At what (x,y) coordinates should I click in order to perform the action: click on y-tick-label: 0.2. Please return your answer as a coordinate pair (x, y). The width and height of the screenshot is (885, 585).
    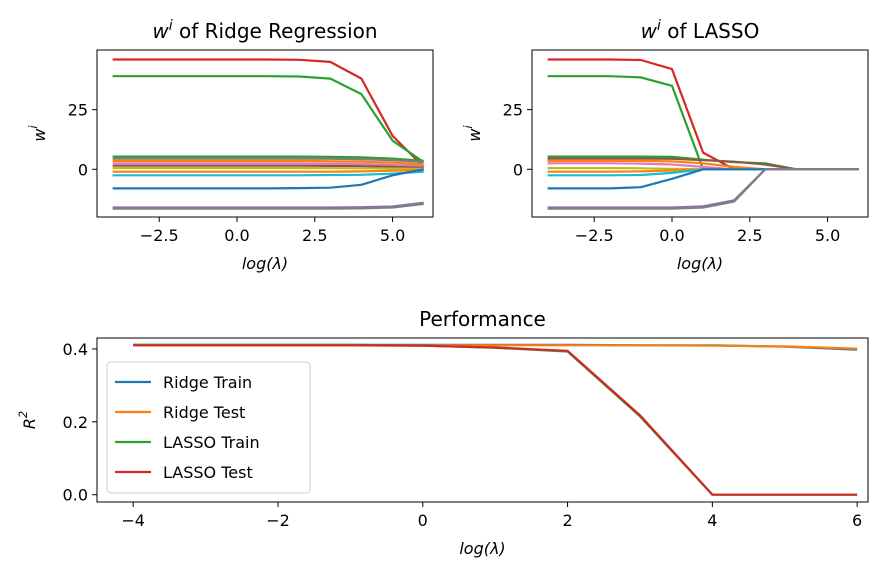
    Looking at the image, I should click on (75, 422).